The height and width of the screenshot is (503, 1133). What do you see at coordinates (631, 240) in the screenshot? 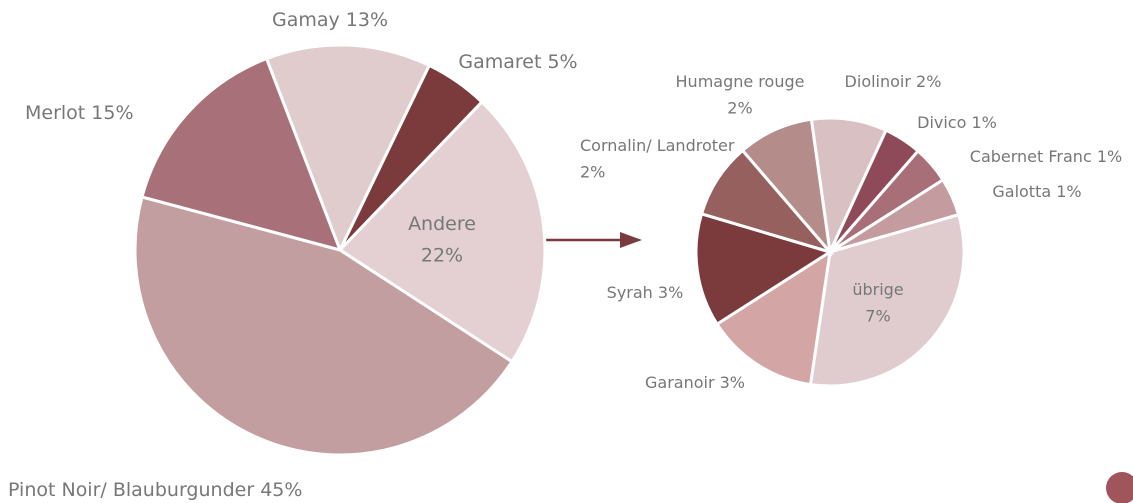
I see `arrow-head` at bounding box center [631, 240].